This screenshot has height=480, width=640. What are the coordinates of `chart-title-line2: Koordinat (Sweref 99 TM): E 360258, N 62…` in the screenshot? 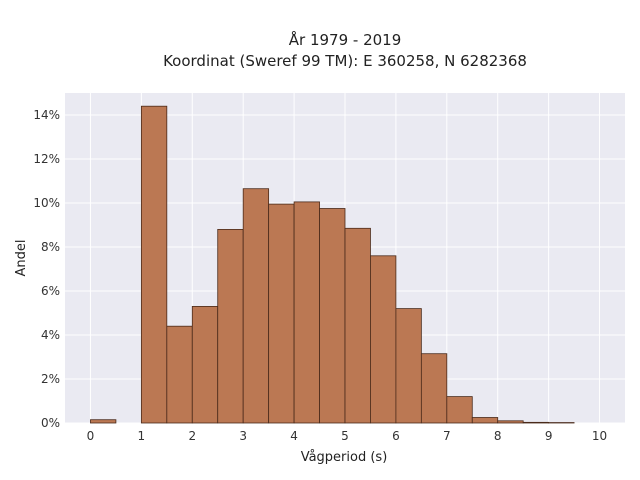 It's located at (345, 61).